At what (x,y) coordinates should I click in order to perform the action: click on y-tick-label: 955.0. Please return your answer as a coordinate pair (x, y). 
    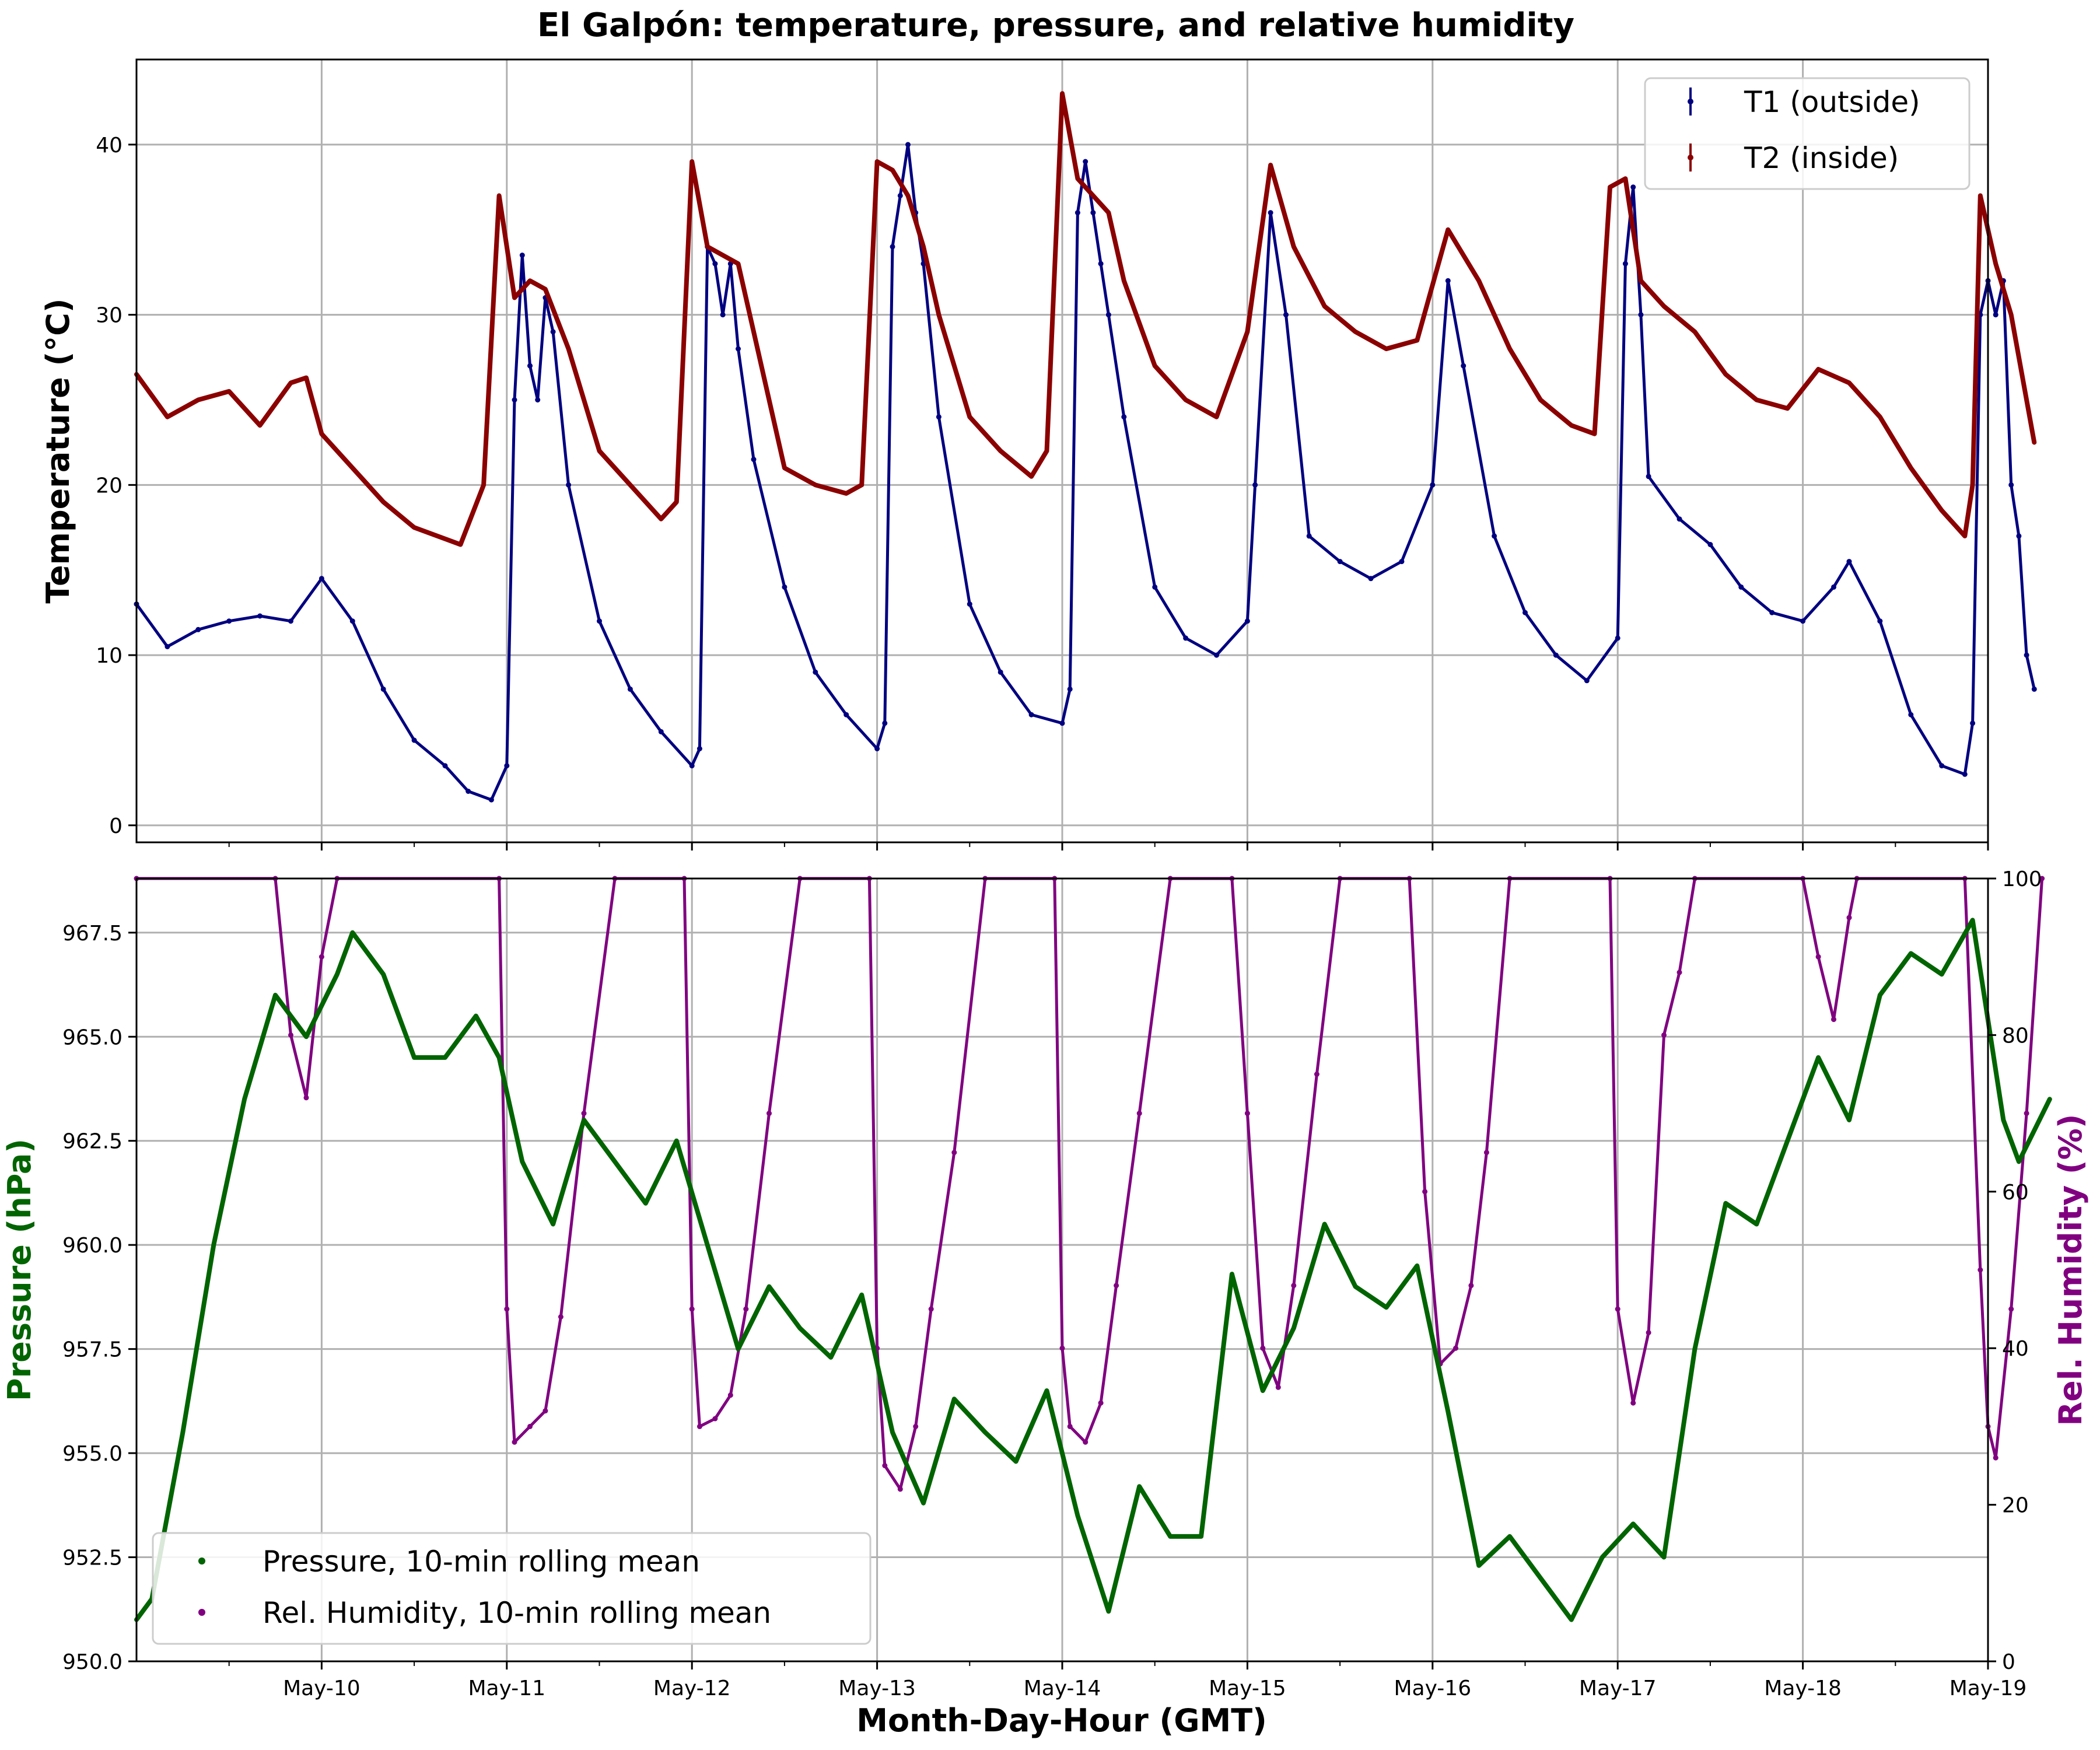
    Looking at the image, I should click on (92, 1454).